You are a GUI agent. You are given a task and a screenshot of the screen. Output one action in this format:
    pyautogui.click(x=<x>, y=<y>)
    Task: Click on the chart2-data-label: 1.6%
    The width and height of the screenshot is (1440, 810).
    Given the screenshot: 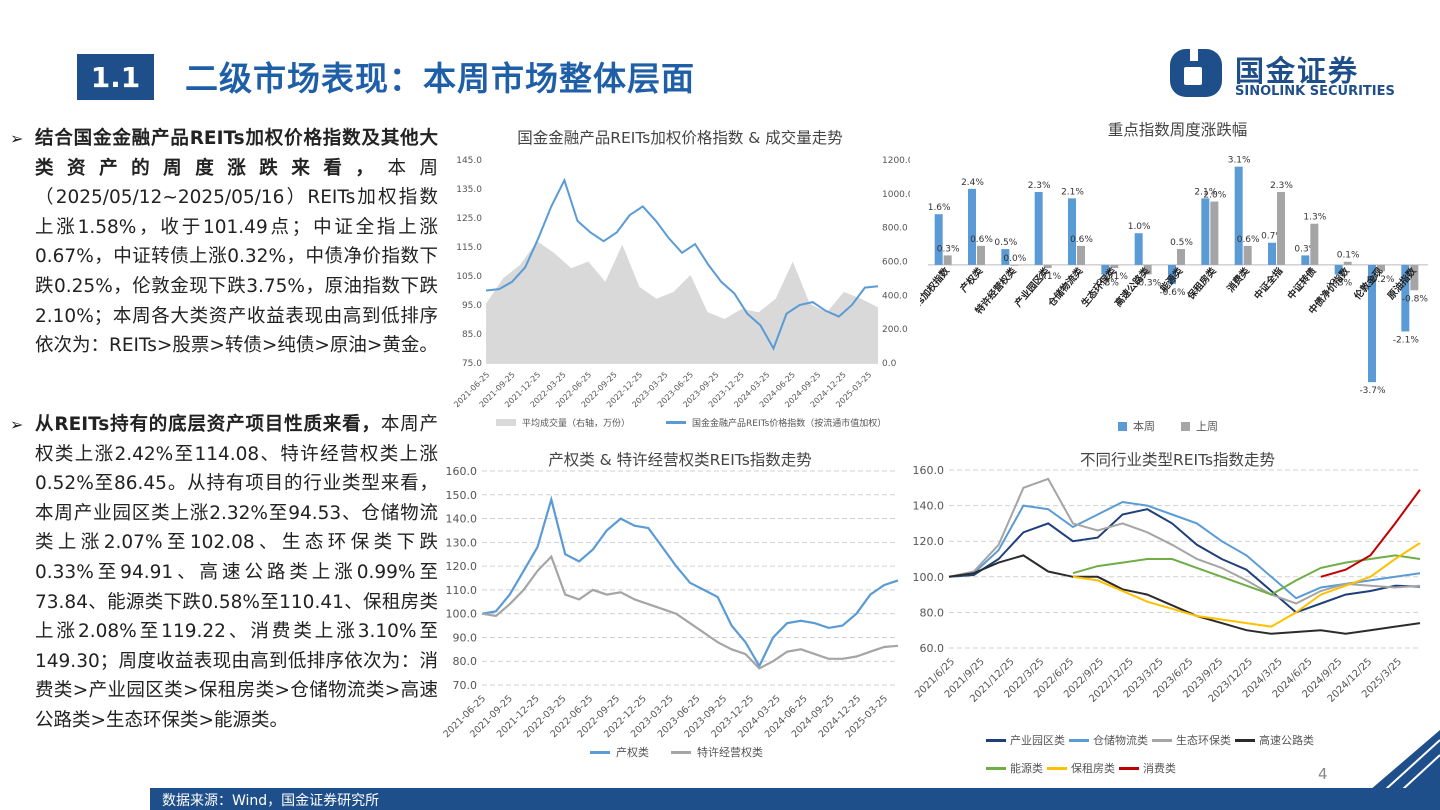 What is the action you would take?
    pyautogui.click(x=939, y=208)
    